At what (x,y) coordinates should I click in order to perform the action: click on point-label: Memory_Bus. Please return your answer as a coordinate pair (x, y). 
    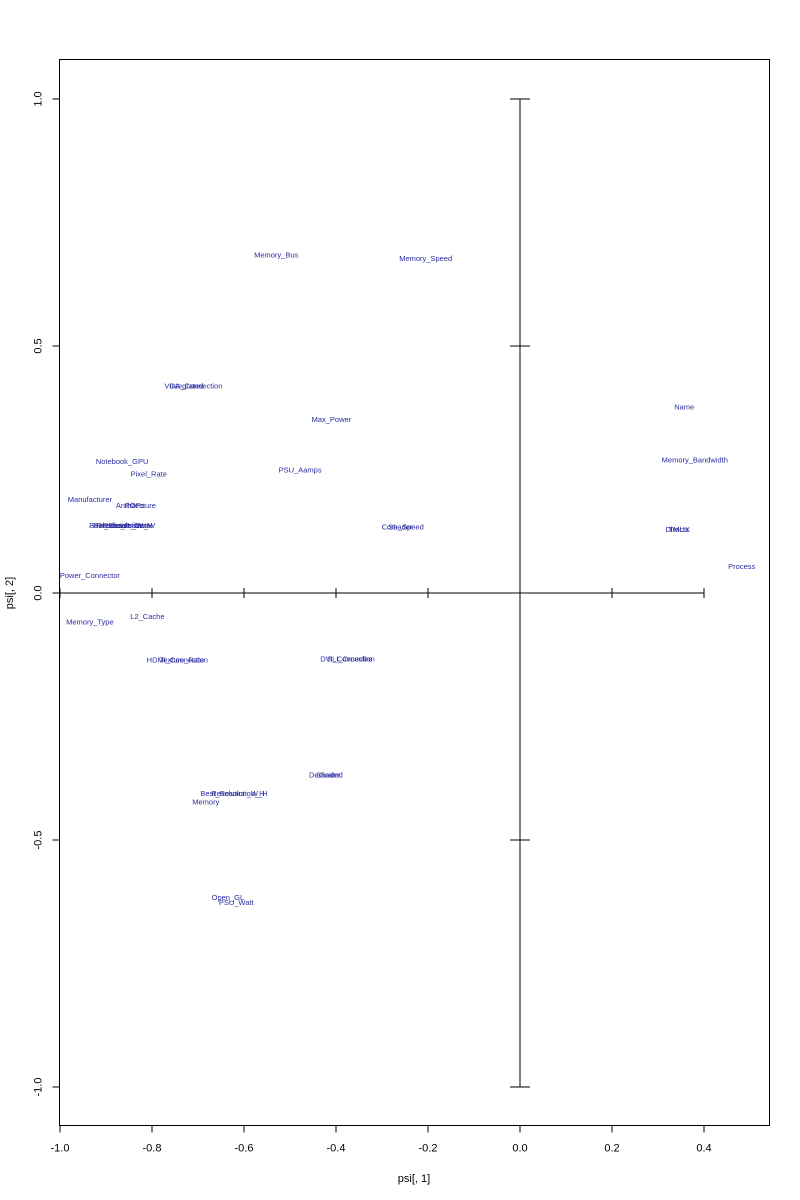
    Looking at the image, I should click on (276, 255).